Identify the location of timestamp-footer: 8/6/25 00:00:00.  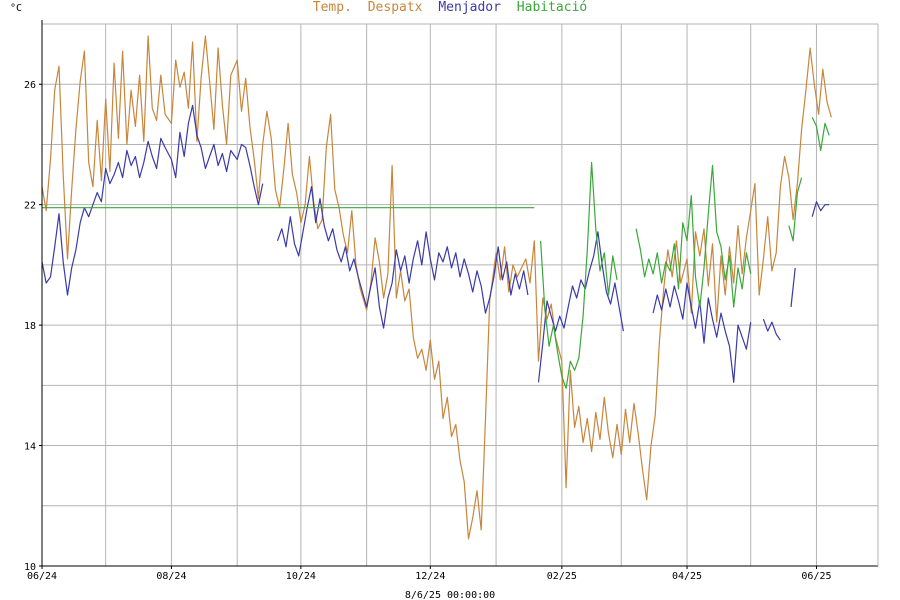
(450, 595).